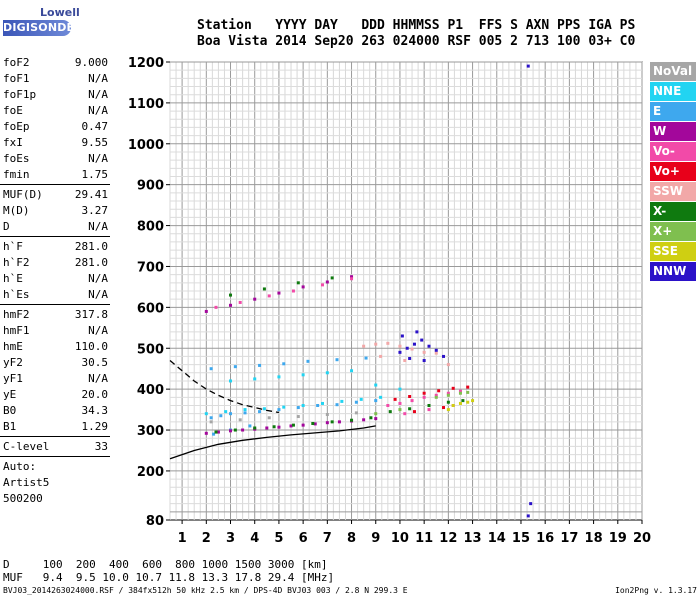 The height and width of the screenshot is (600, 700). What do you see at coordinates (55, 331) in the screenshot?
I see `param-row: hmF1 N/A` at bounding box center [55, 331].